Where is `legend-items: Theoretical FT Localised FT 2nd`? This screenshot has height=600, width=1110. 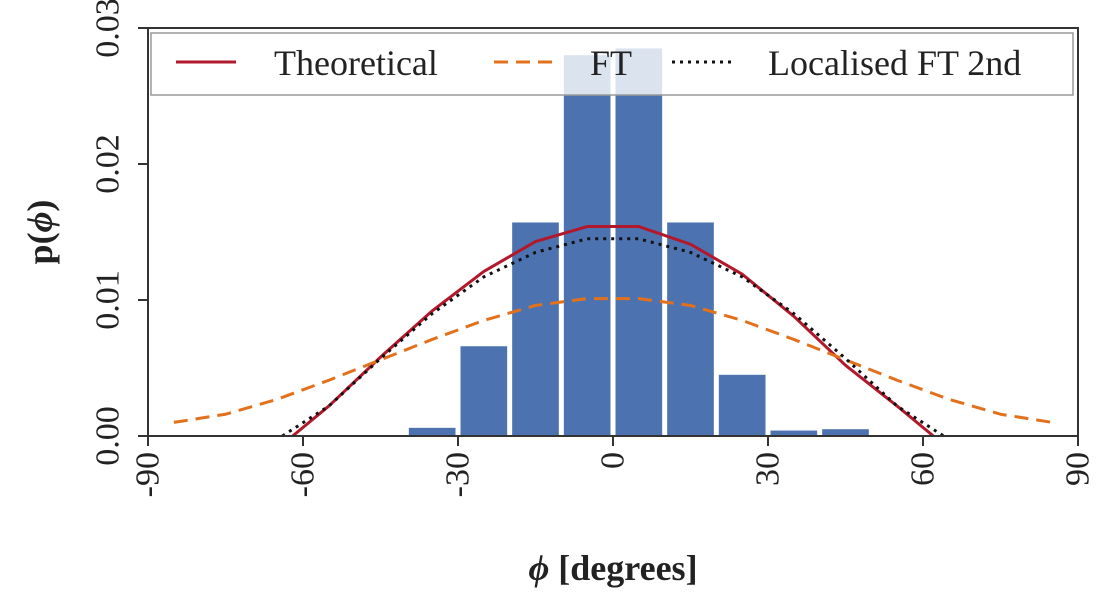 legend-items: Theoretical FT Localised FT 2nd is located at coordinates (598, 63).